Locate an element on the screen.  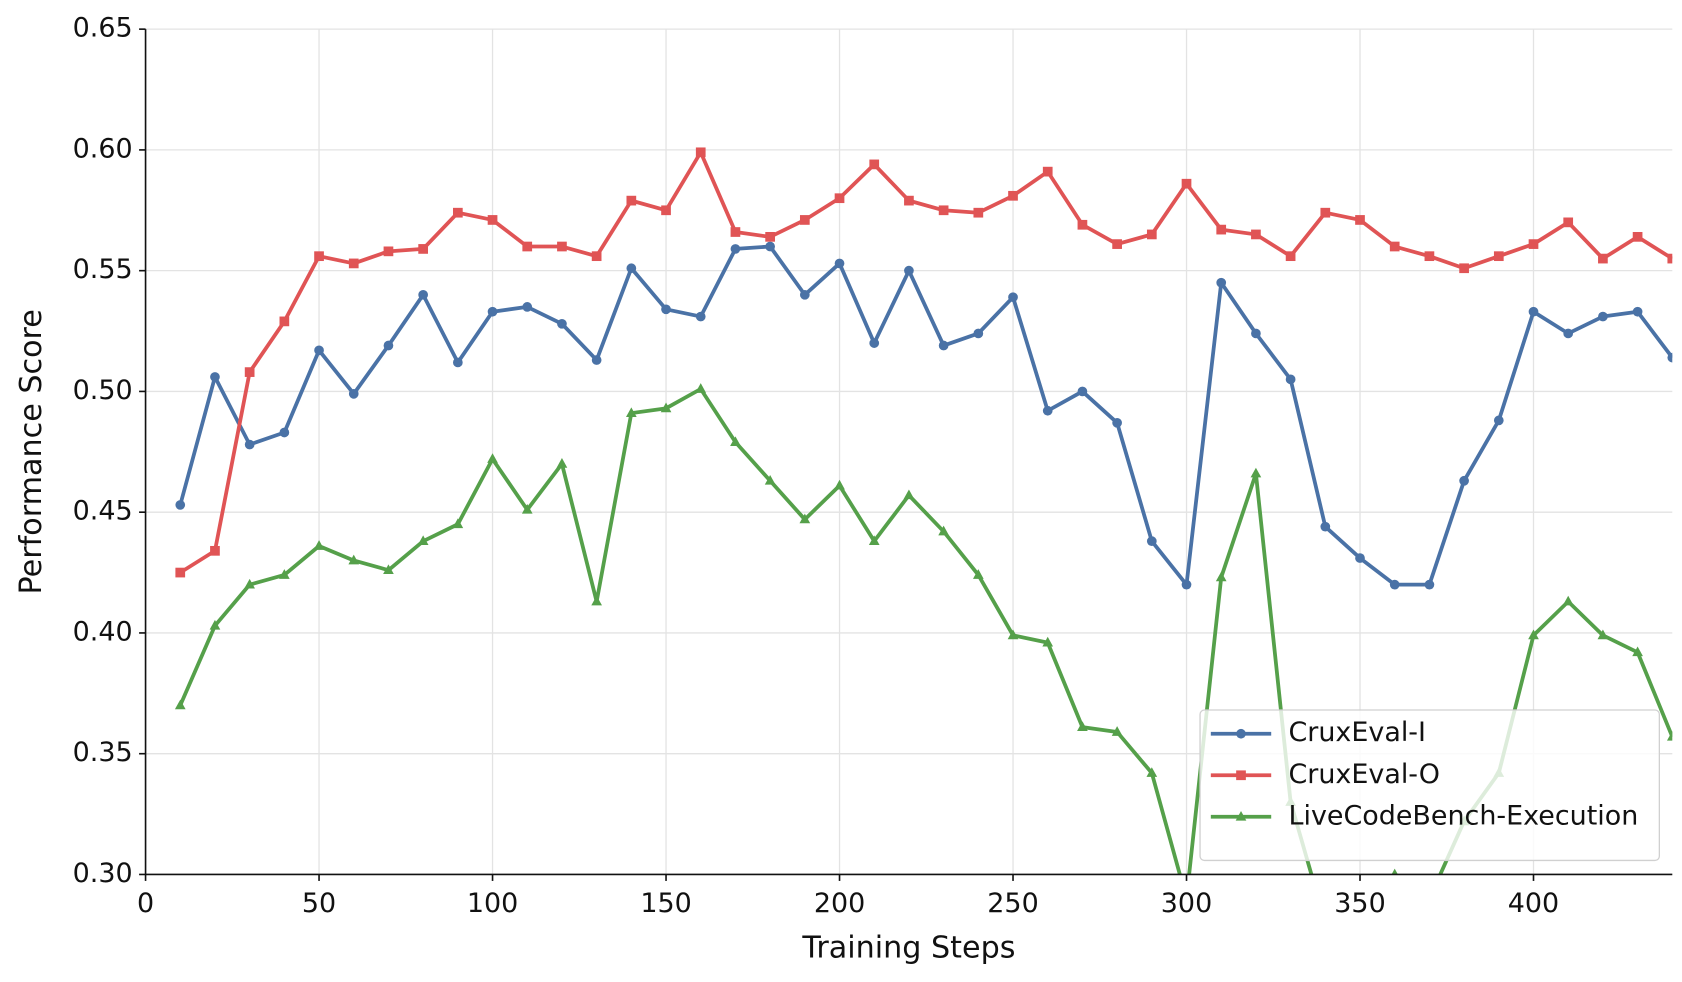
y-tick-label: 0.30 is located at coordinates (103, 873).